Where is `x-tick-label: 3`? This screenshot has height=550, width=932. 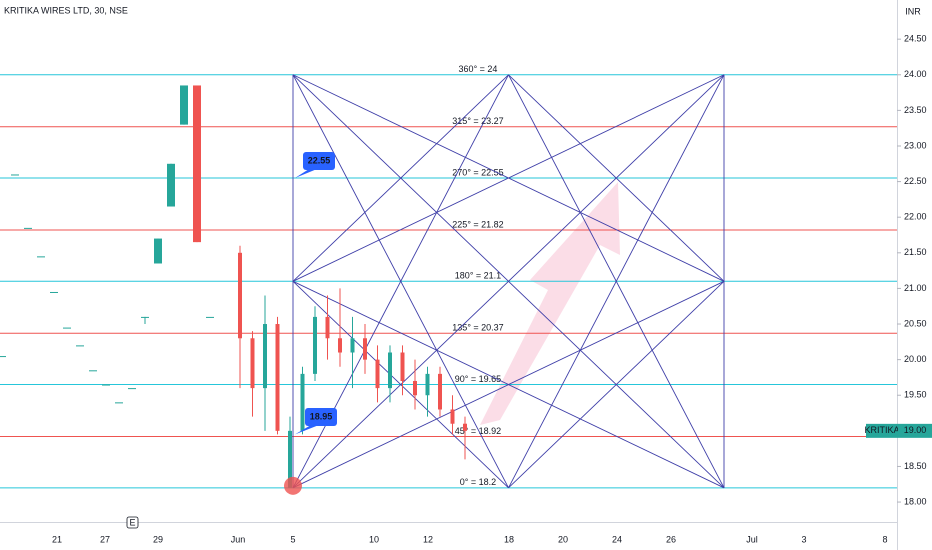 x-tick-label: 3 is located at coordinates (803, 539).